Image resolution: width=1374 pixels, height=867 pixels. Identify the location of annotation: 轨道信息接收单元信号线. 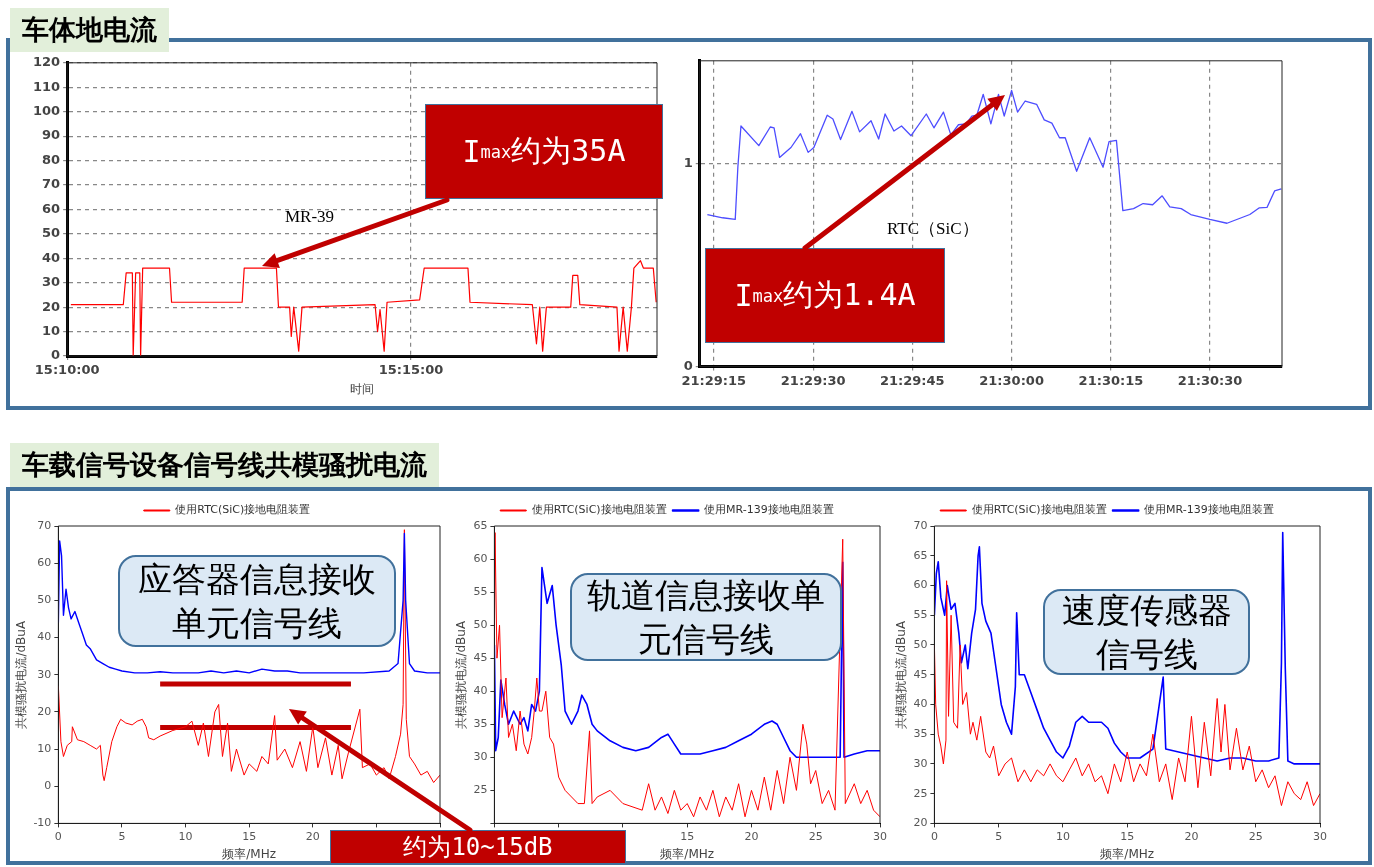
(706, 617).